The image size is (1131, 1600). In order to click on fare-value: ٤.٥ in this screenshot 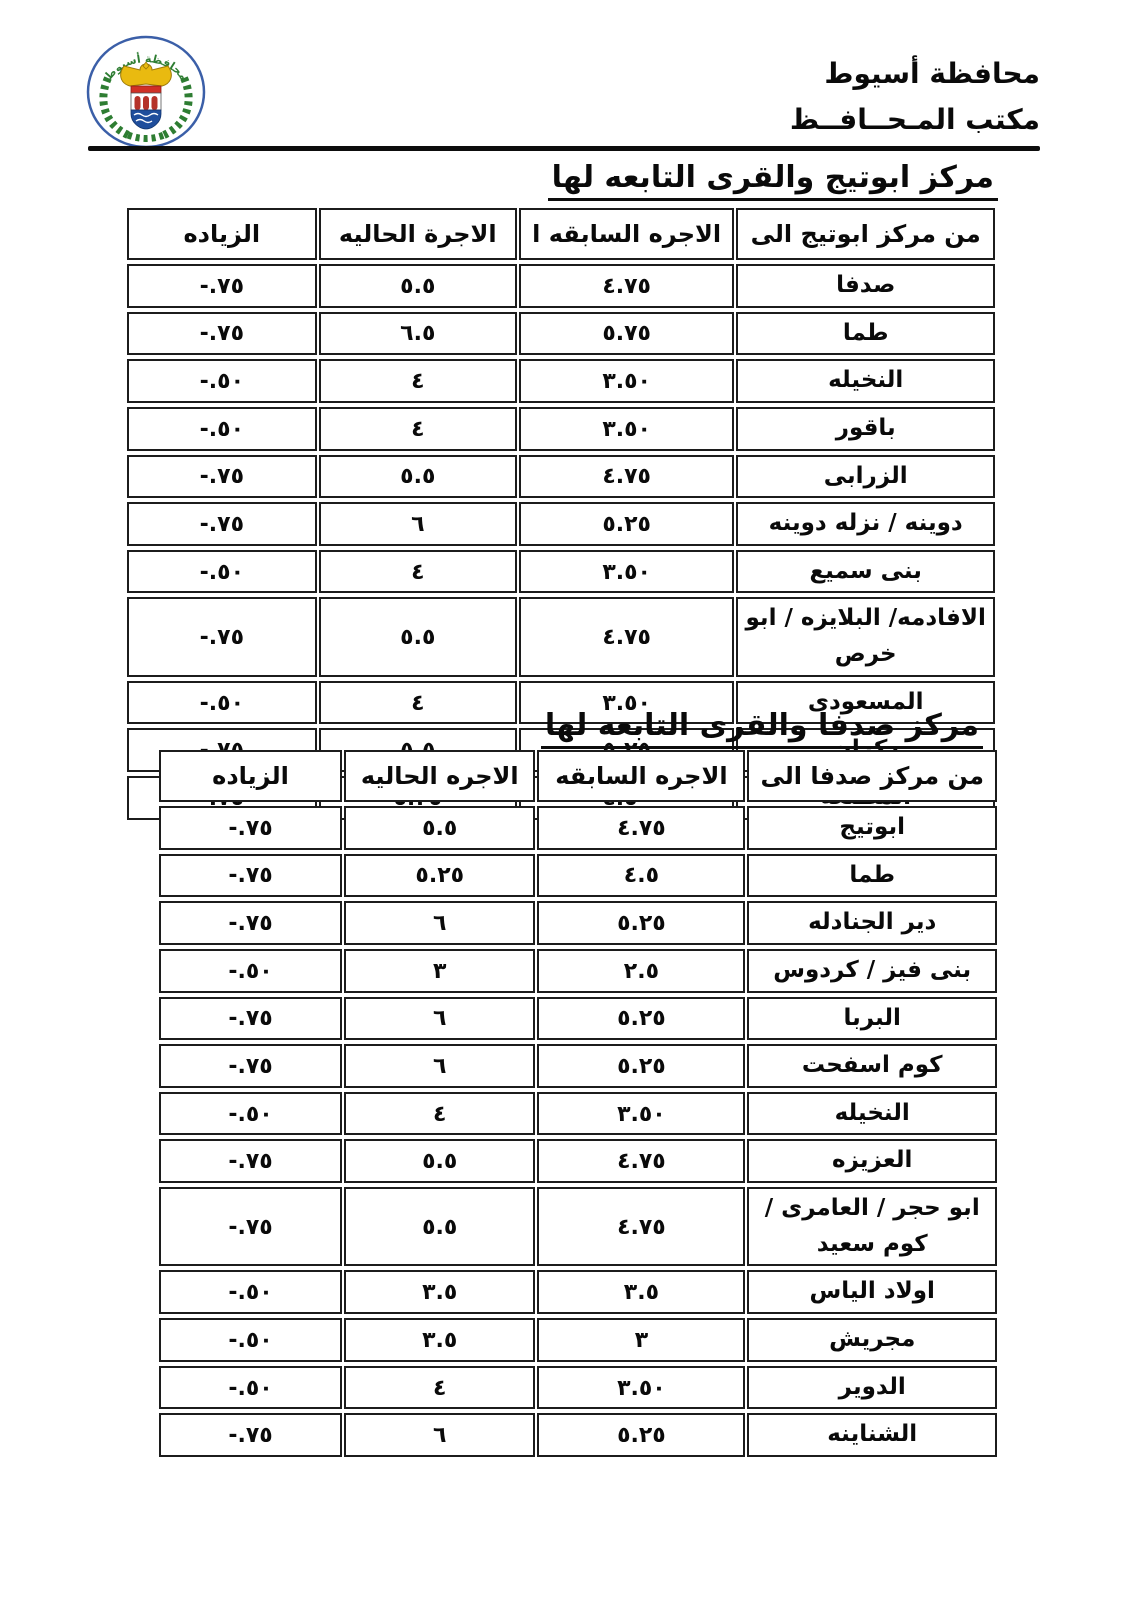, I will do `click(641, 876)`.